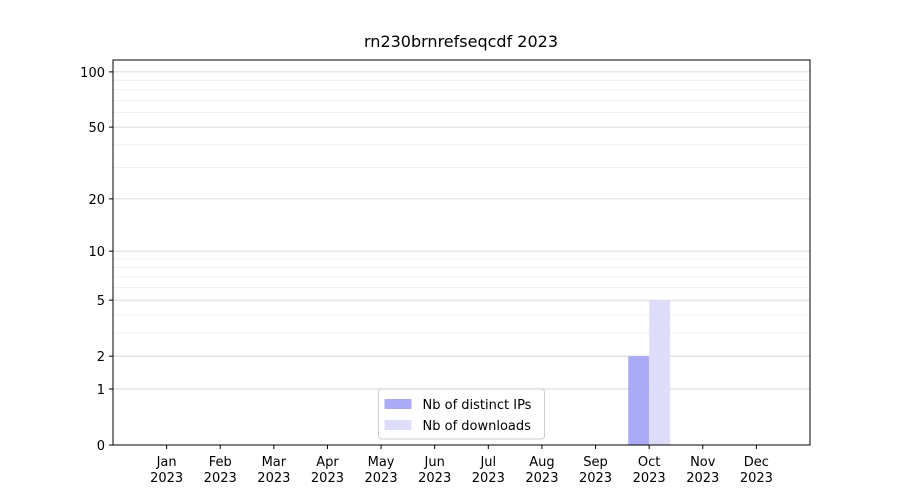 This screenshot has height=500, width=900. What do you see at coordinates (541, 470) in the screenshot?
I see `x-tick-label: Aug 2023` at bounding box center [541, 470].